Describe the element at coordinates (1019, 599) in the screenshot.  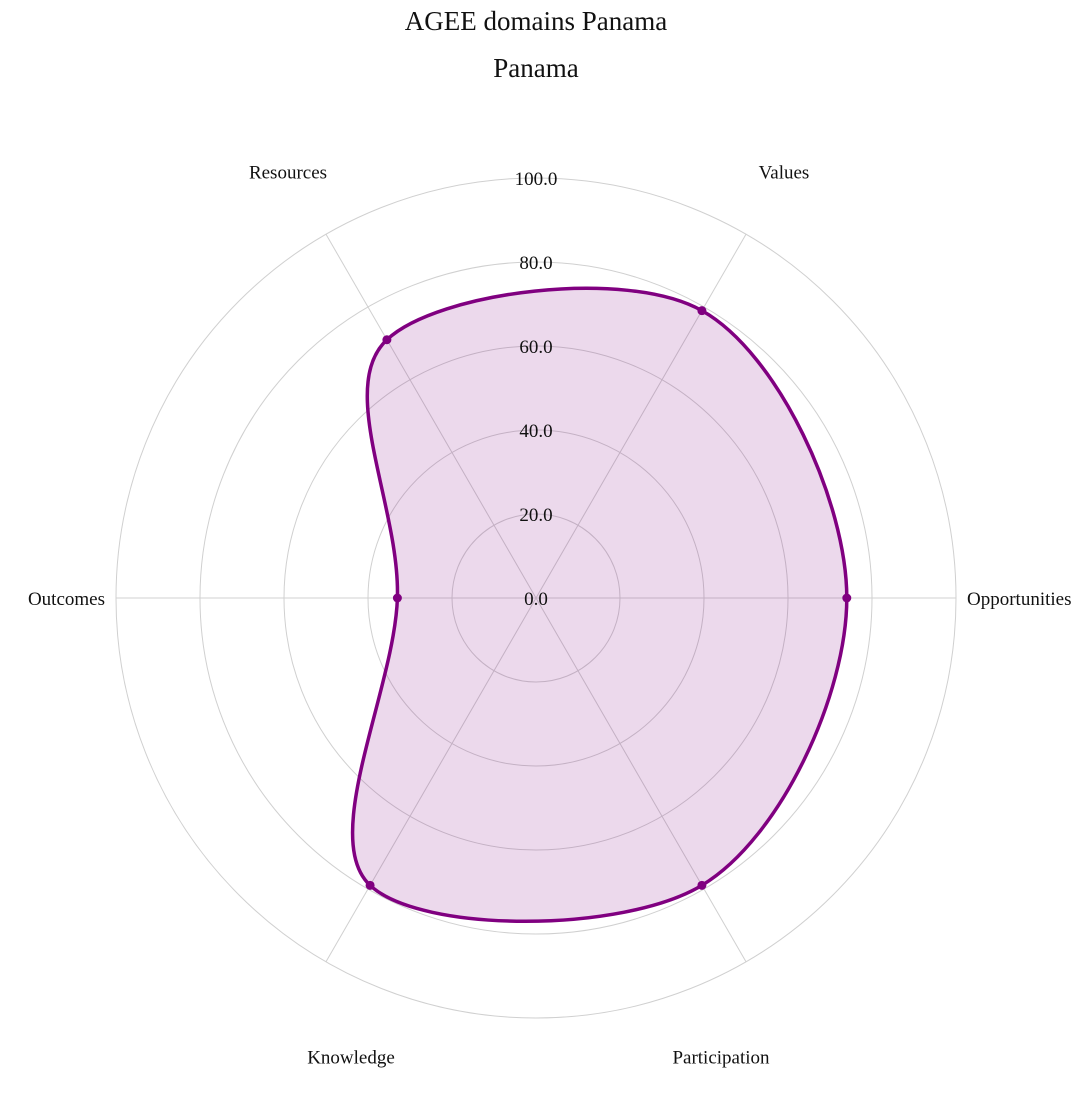
I see `axis-label-opportunities: Opportunities` at that location.